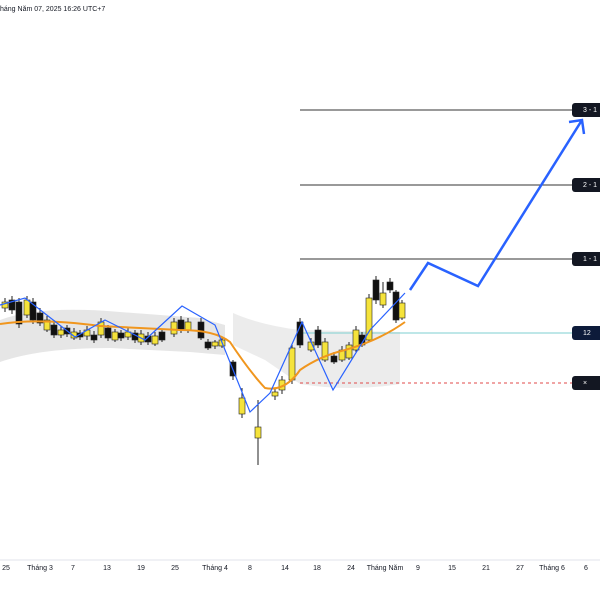 Image resolution: width=600 pixels, height=600 pixels. I want to click on x-axis-label: 9, so click(418, 568).